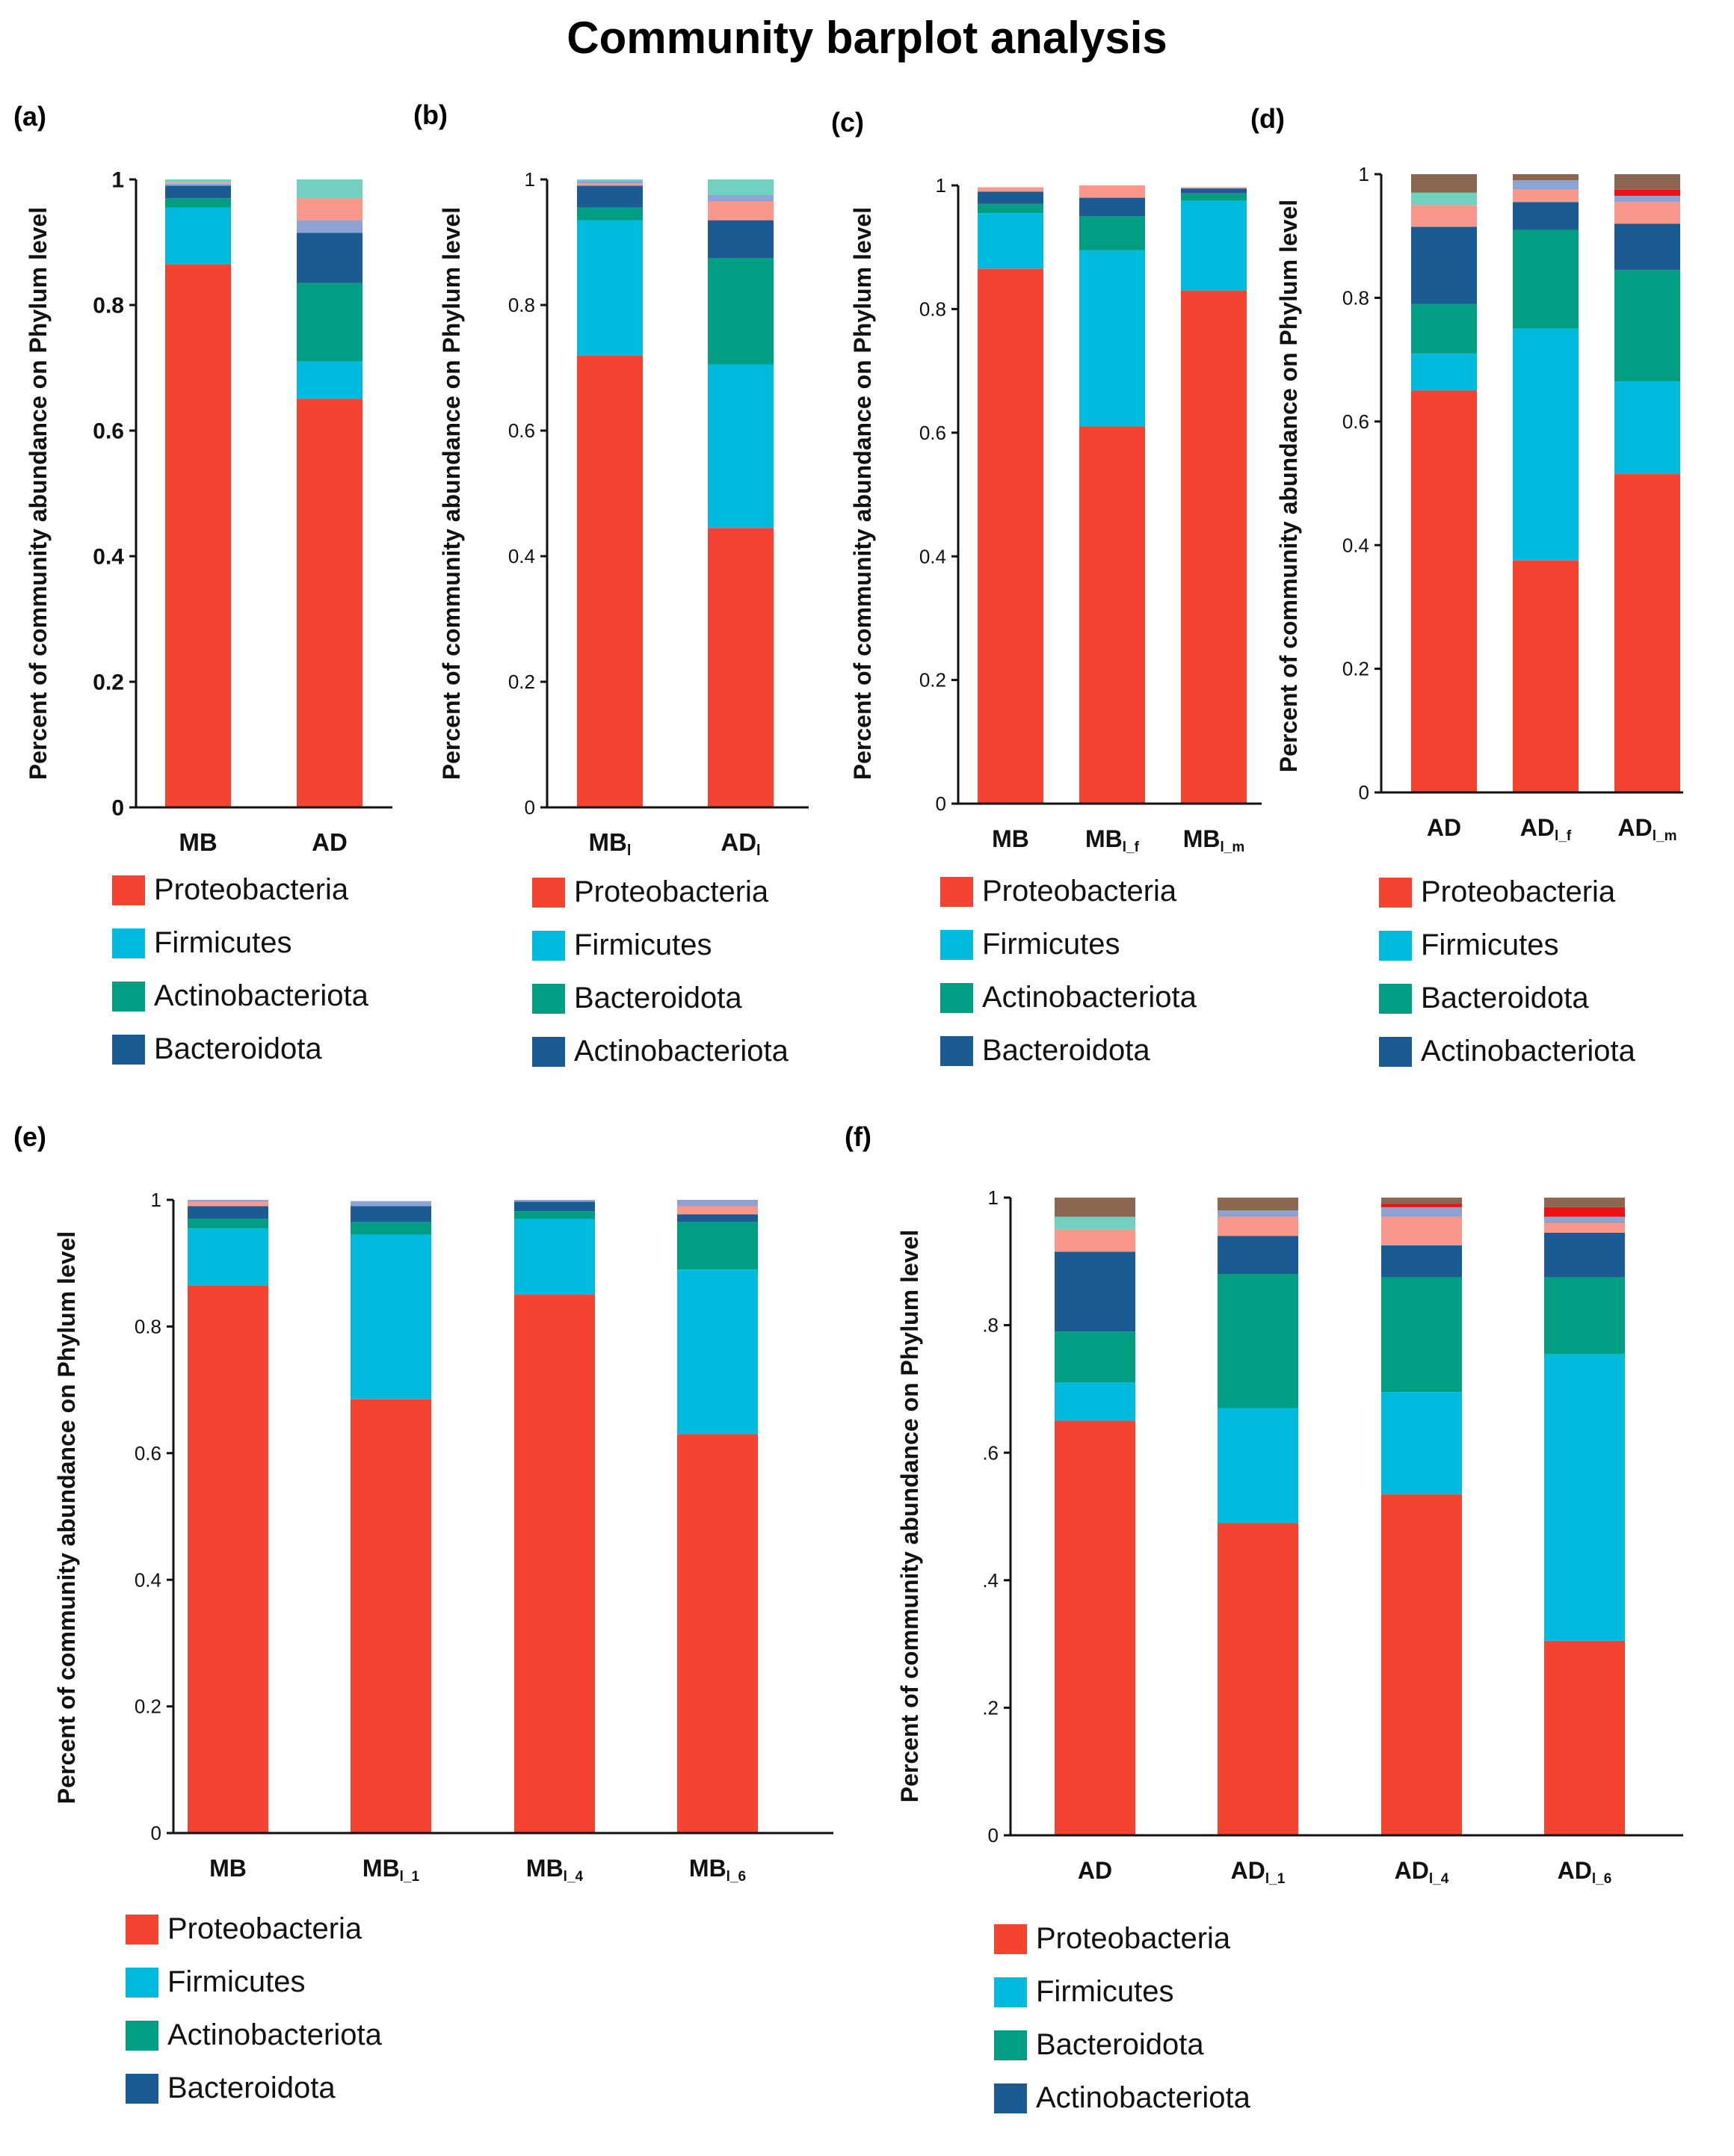 The image size is (1734, 2156). I want to click on x-tick-label: MB, so click(228, 1868).